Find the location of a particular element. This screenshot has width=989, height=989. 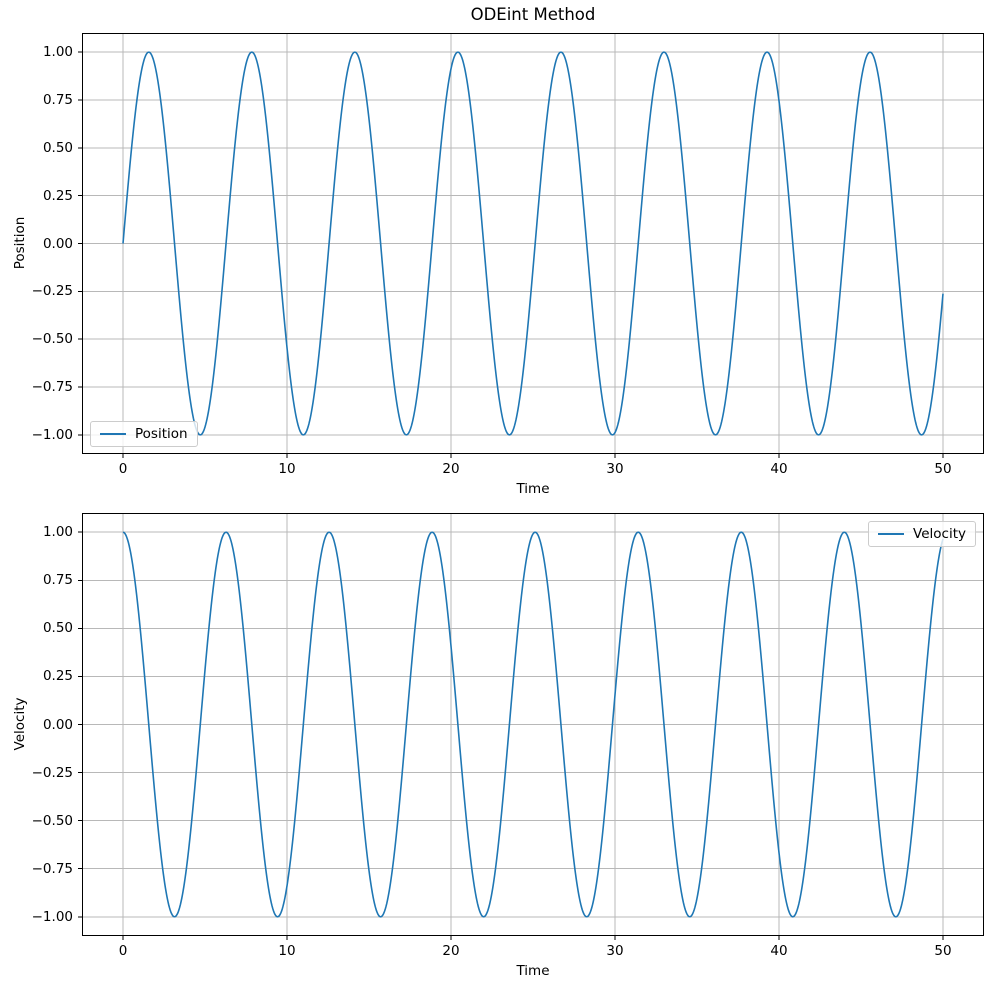

chart-title: ODEint Method is located at coordinates (533, 14).